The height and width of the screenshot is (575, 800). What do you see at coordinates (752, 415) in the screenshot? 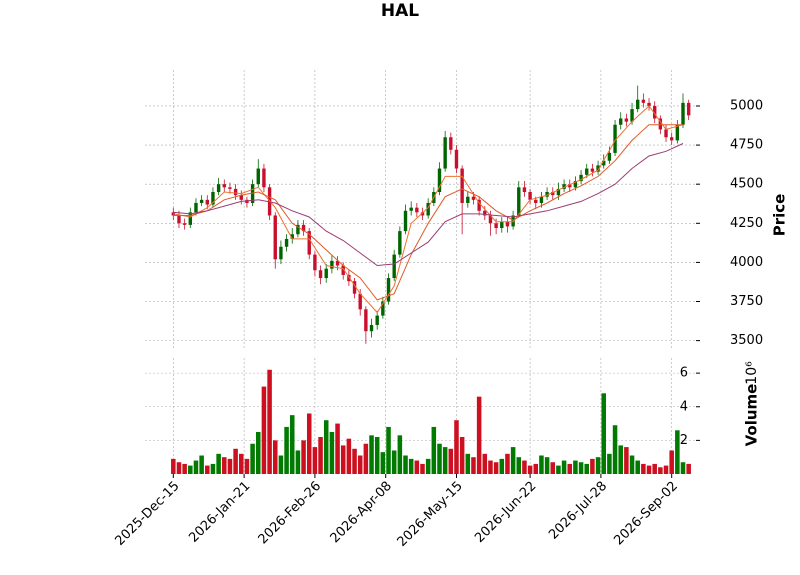
I see `volume-axis-label: Volume` at bounding box center [752, 415].